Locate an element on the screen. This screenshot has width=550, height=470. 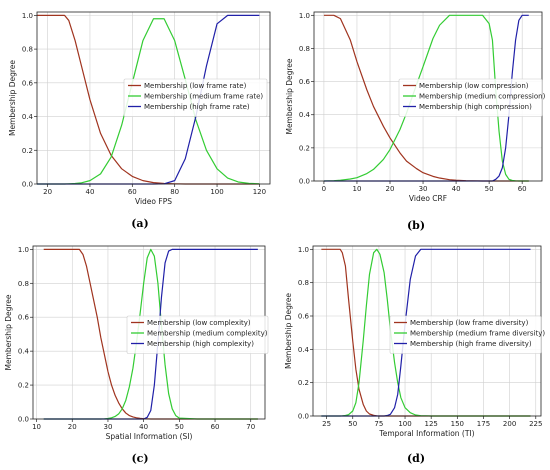
x-tick-label-6: 70 is located at coordinates (250, 427).